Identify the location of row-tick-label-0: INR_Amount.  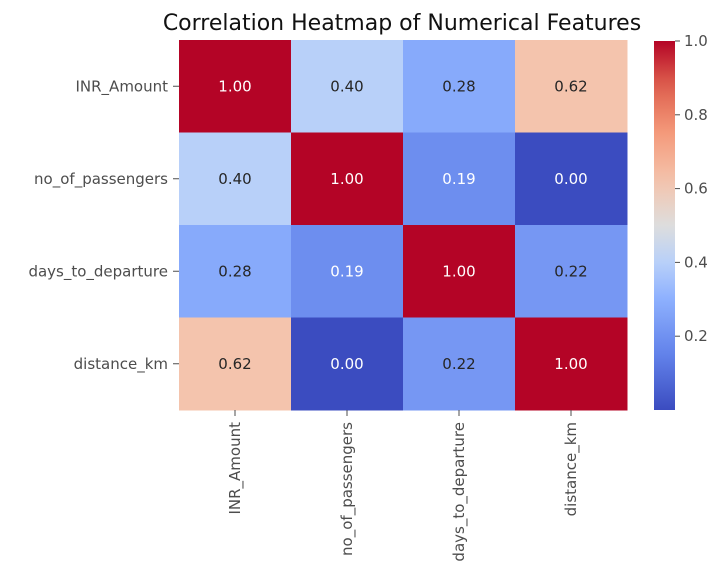
(121, 86).